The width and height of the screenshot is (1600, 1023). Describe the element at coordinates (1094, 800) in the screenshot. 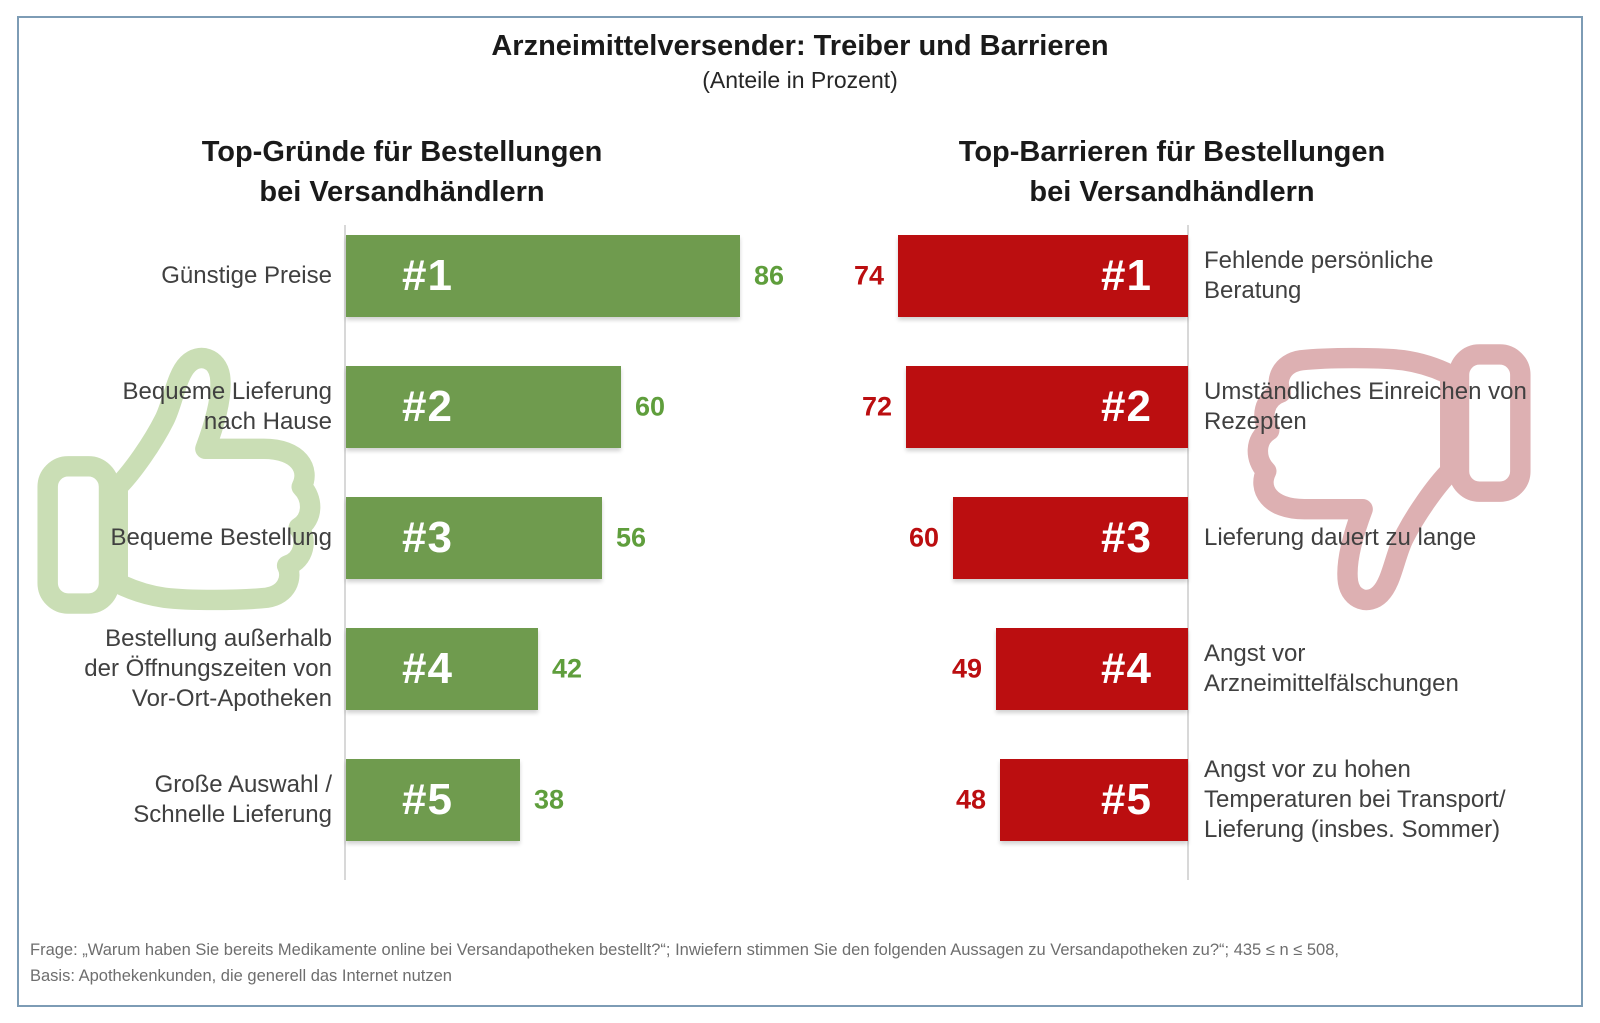

I see `barrier-bar: #5` at that location.